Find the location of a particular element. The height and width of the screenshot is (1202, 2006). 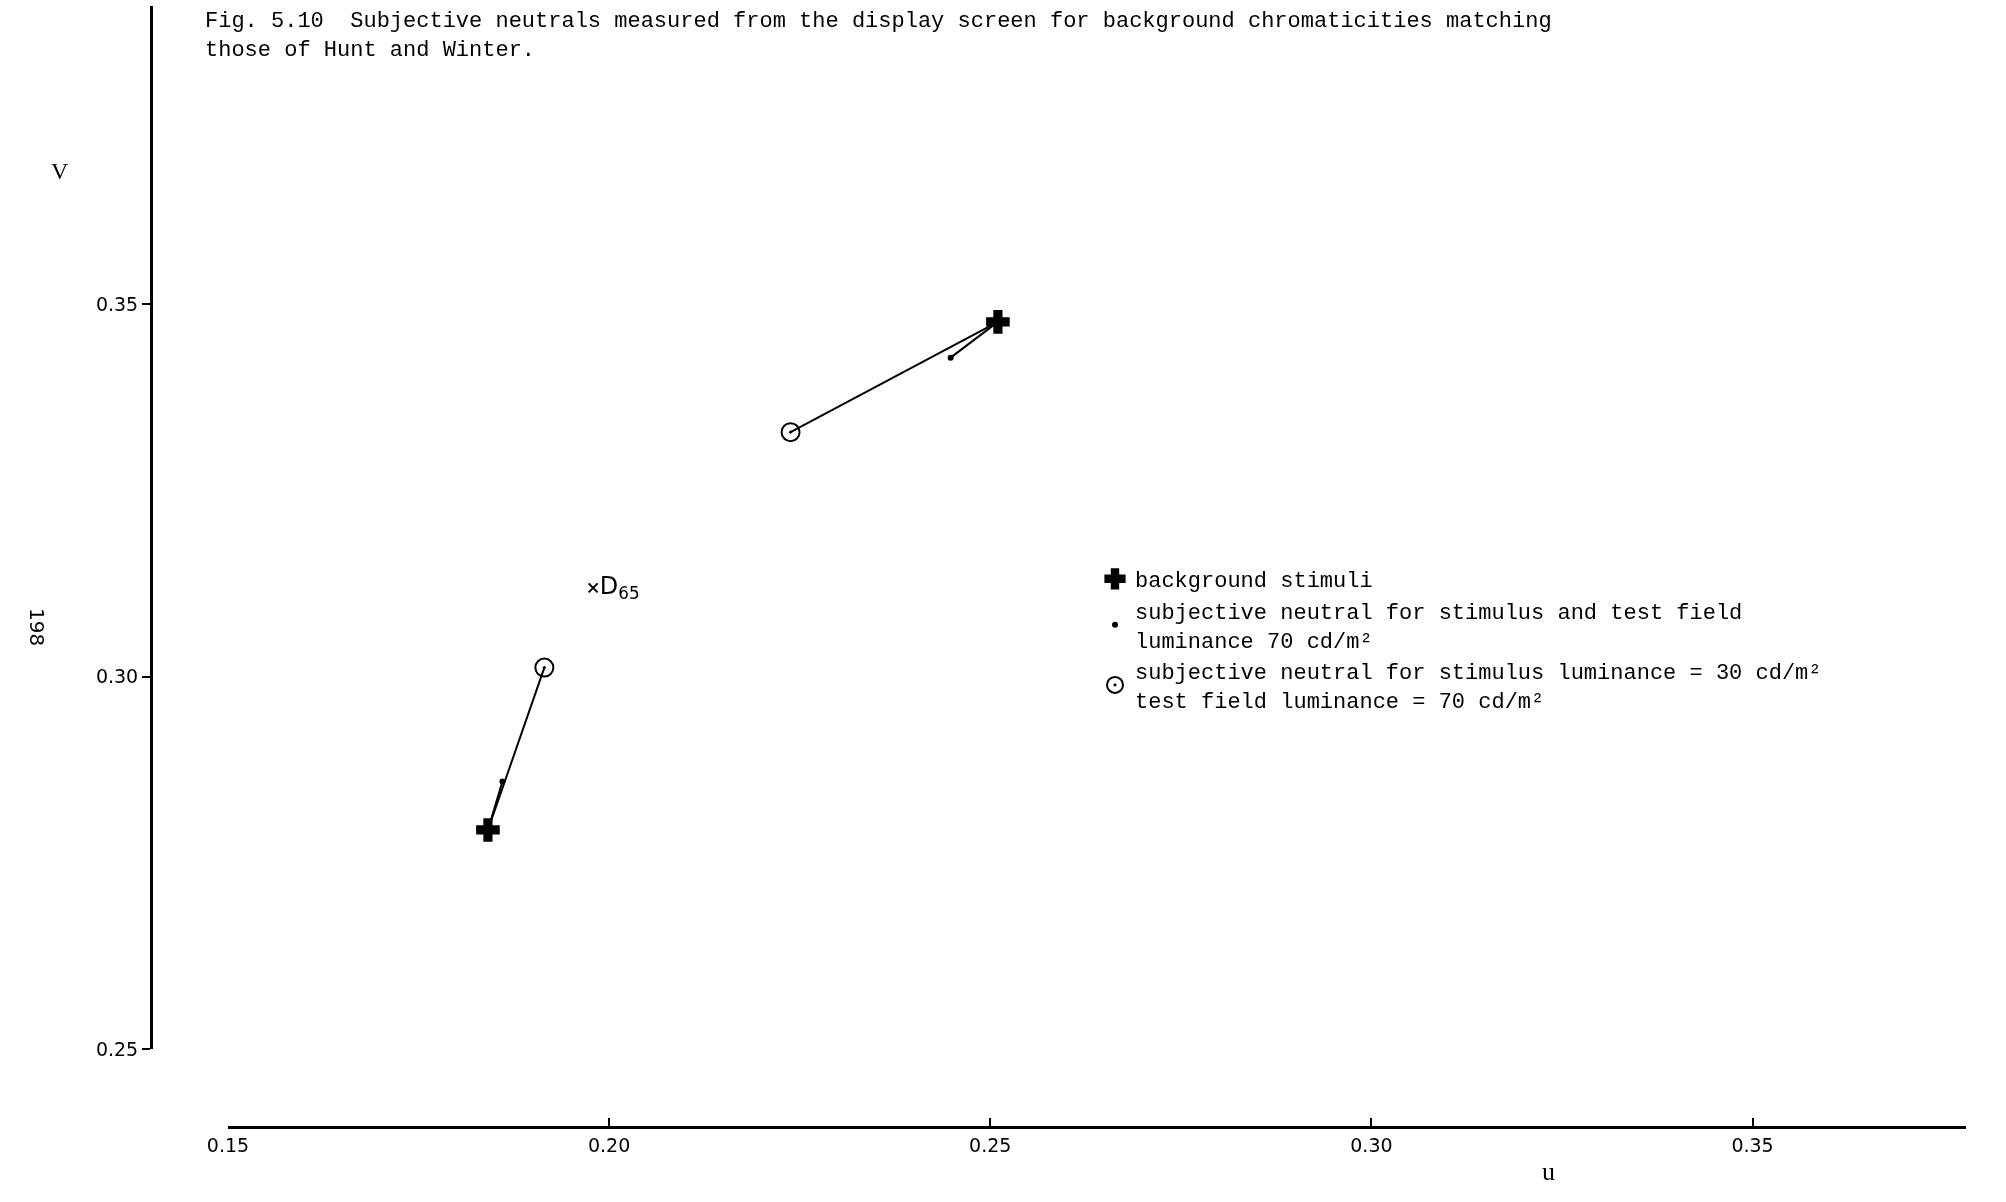

y-axis-title: V is located at coordinates (60, 171).